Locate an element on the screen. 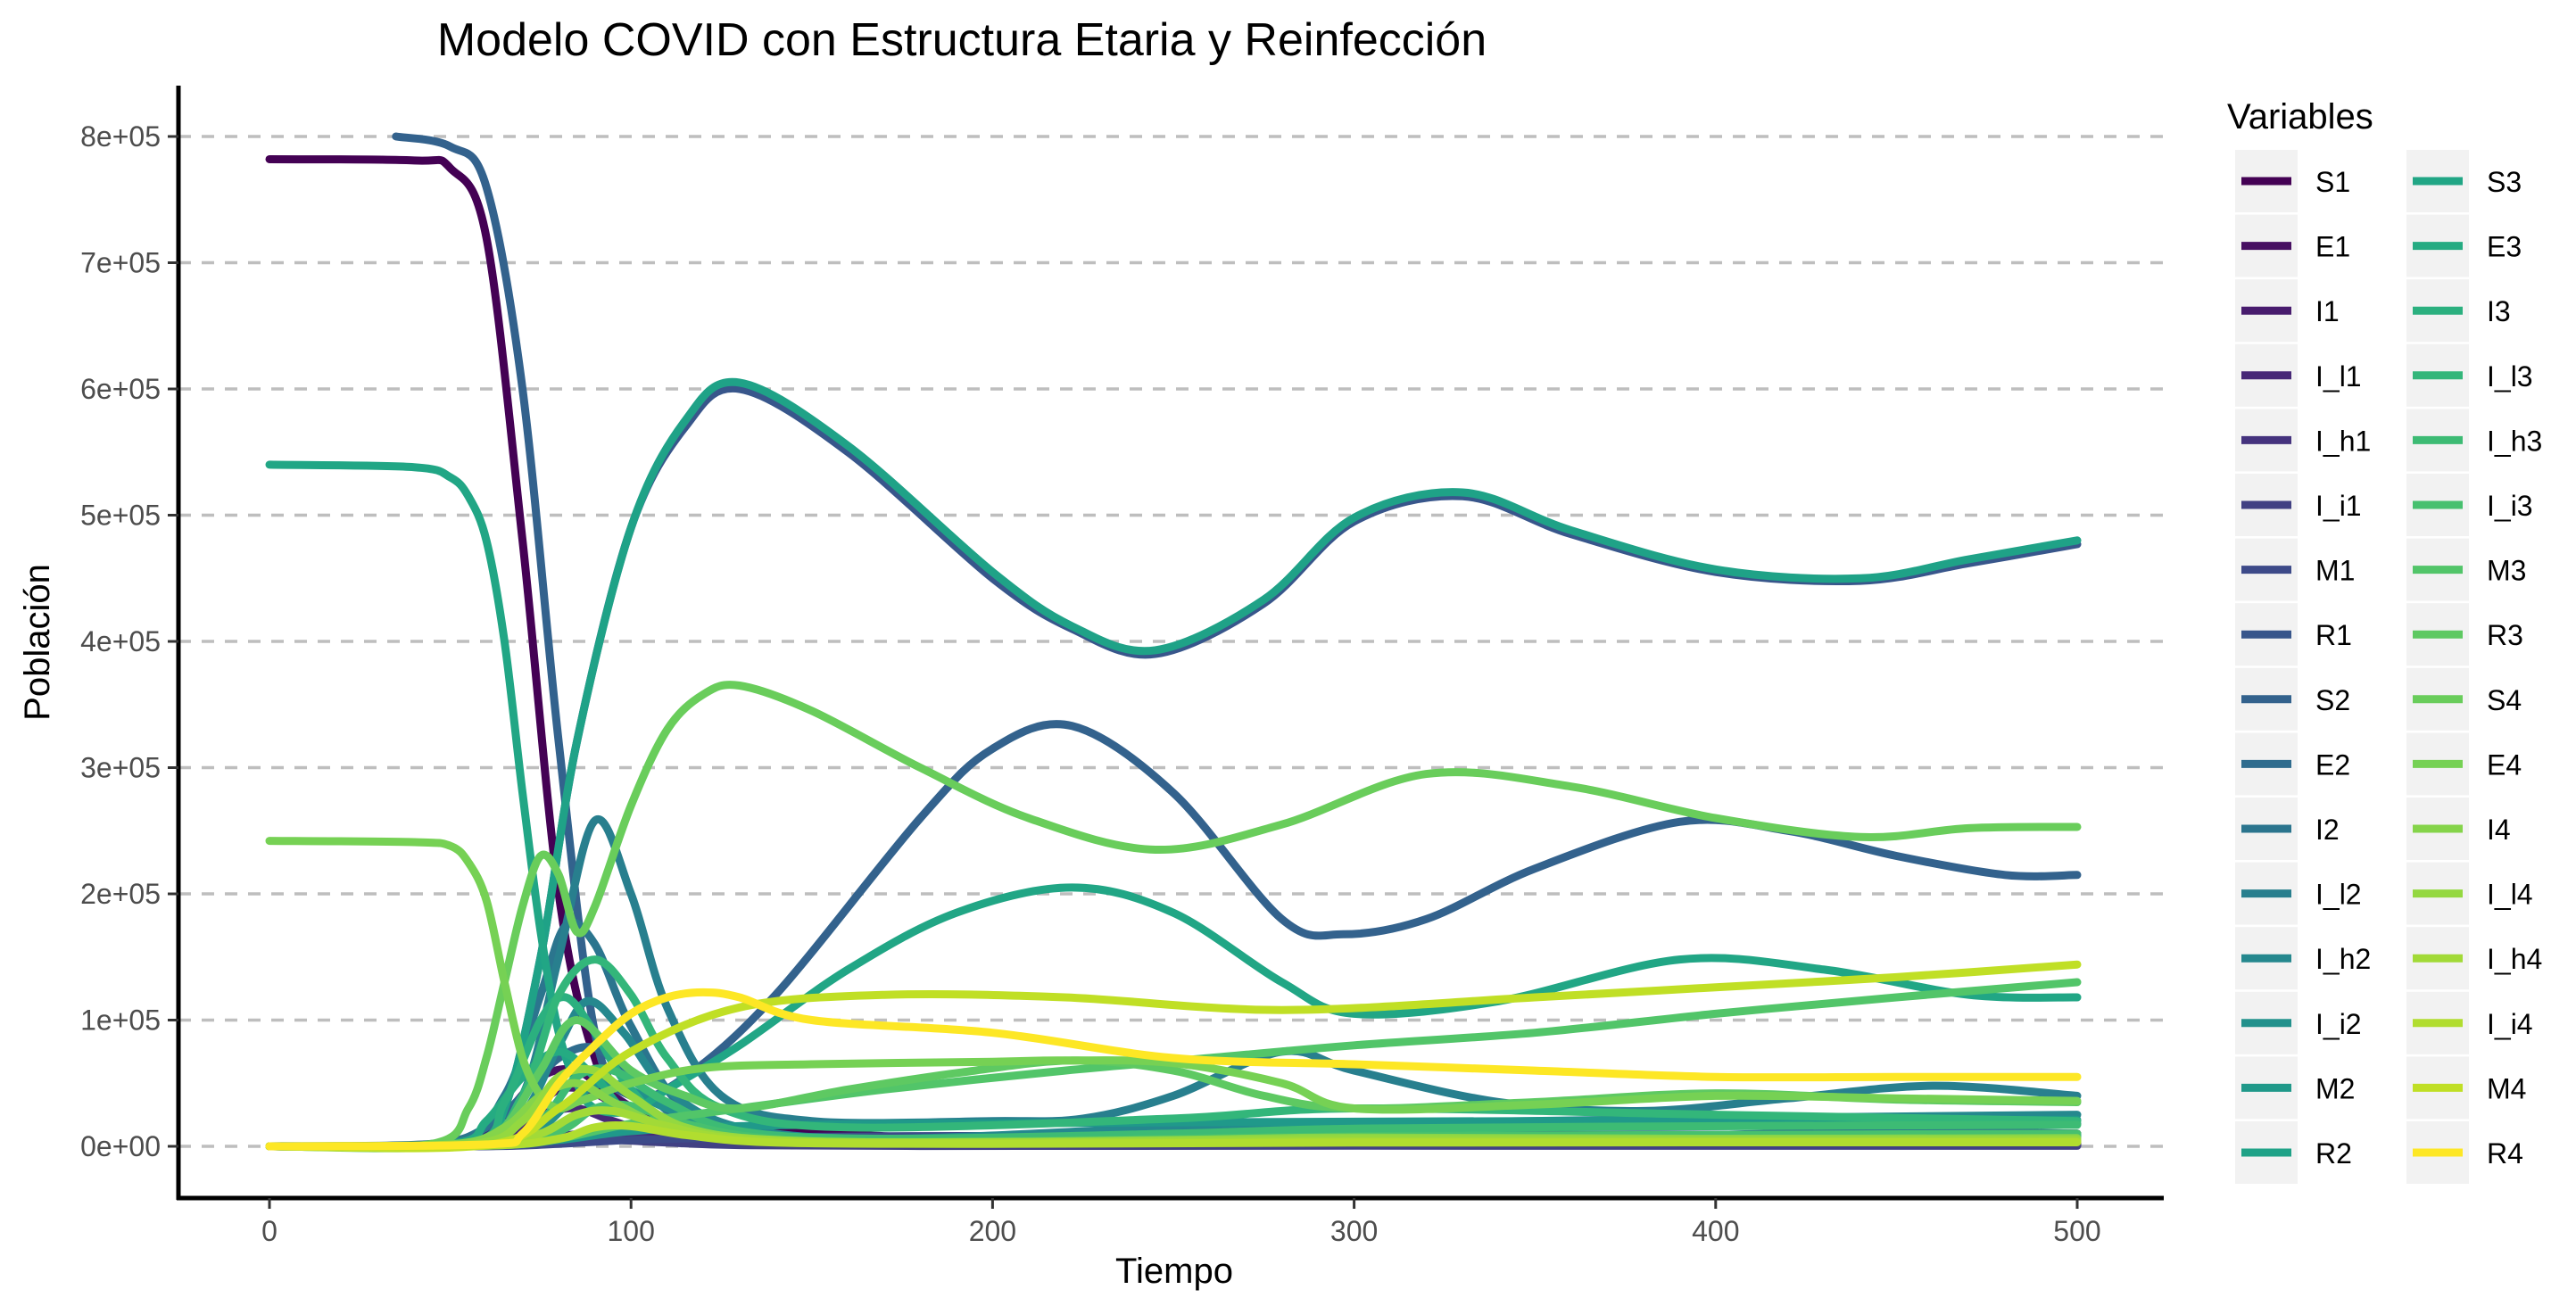 The image size is (2576, 1306). y-axis-title: Población is located at coordinates (37, 642).